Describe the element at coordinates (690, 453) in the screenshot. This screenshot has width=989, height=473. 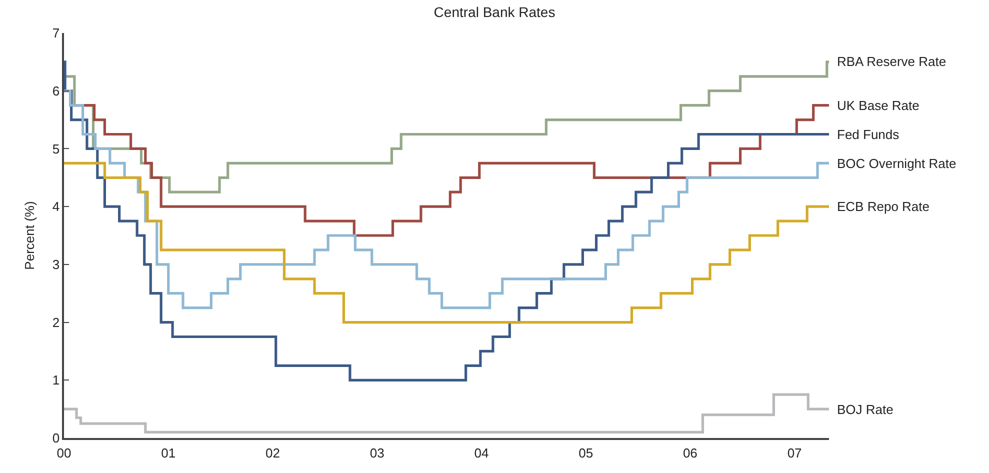
I see `x-tick-label: 06` at that location.